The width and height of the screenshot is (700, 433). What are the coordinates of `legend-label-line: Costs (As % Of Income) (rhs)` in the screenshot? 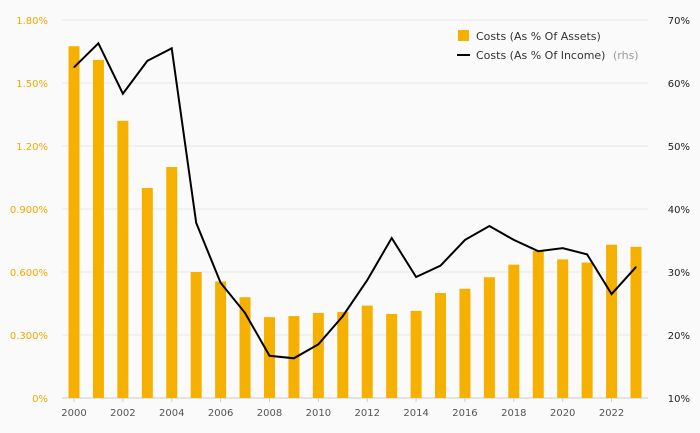 It's located at (557, 55).